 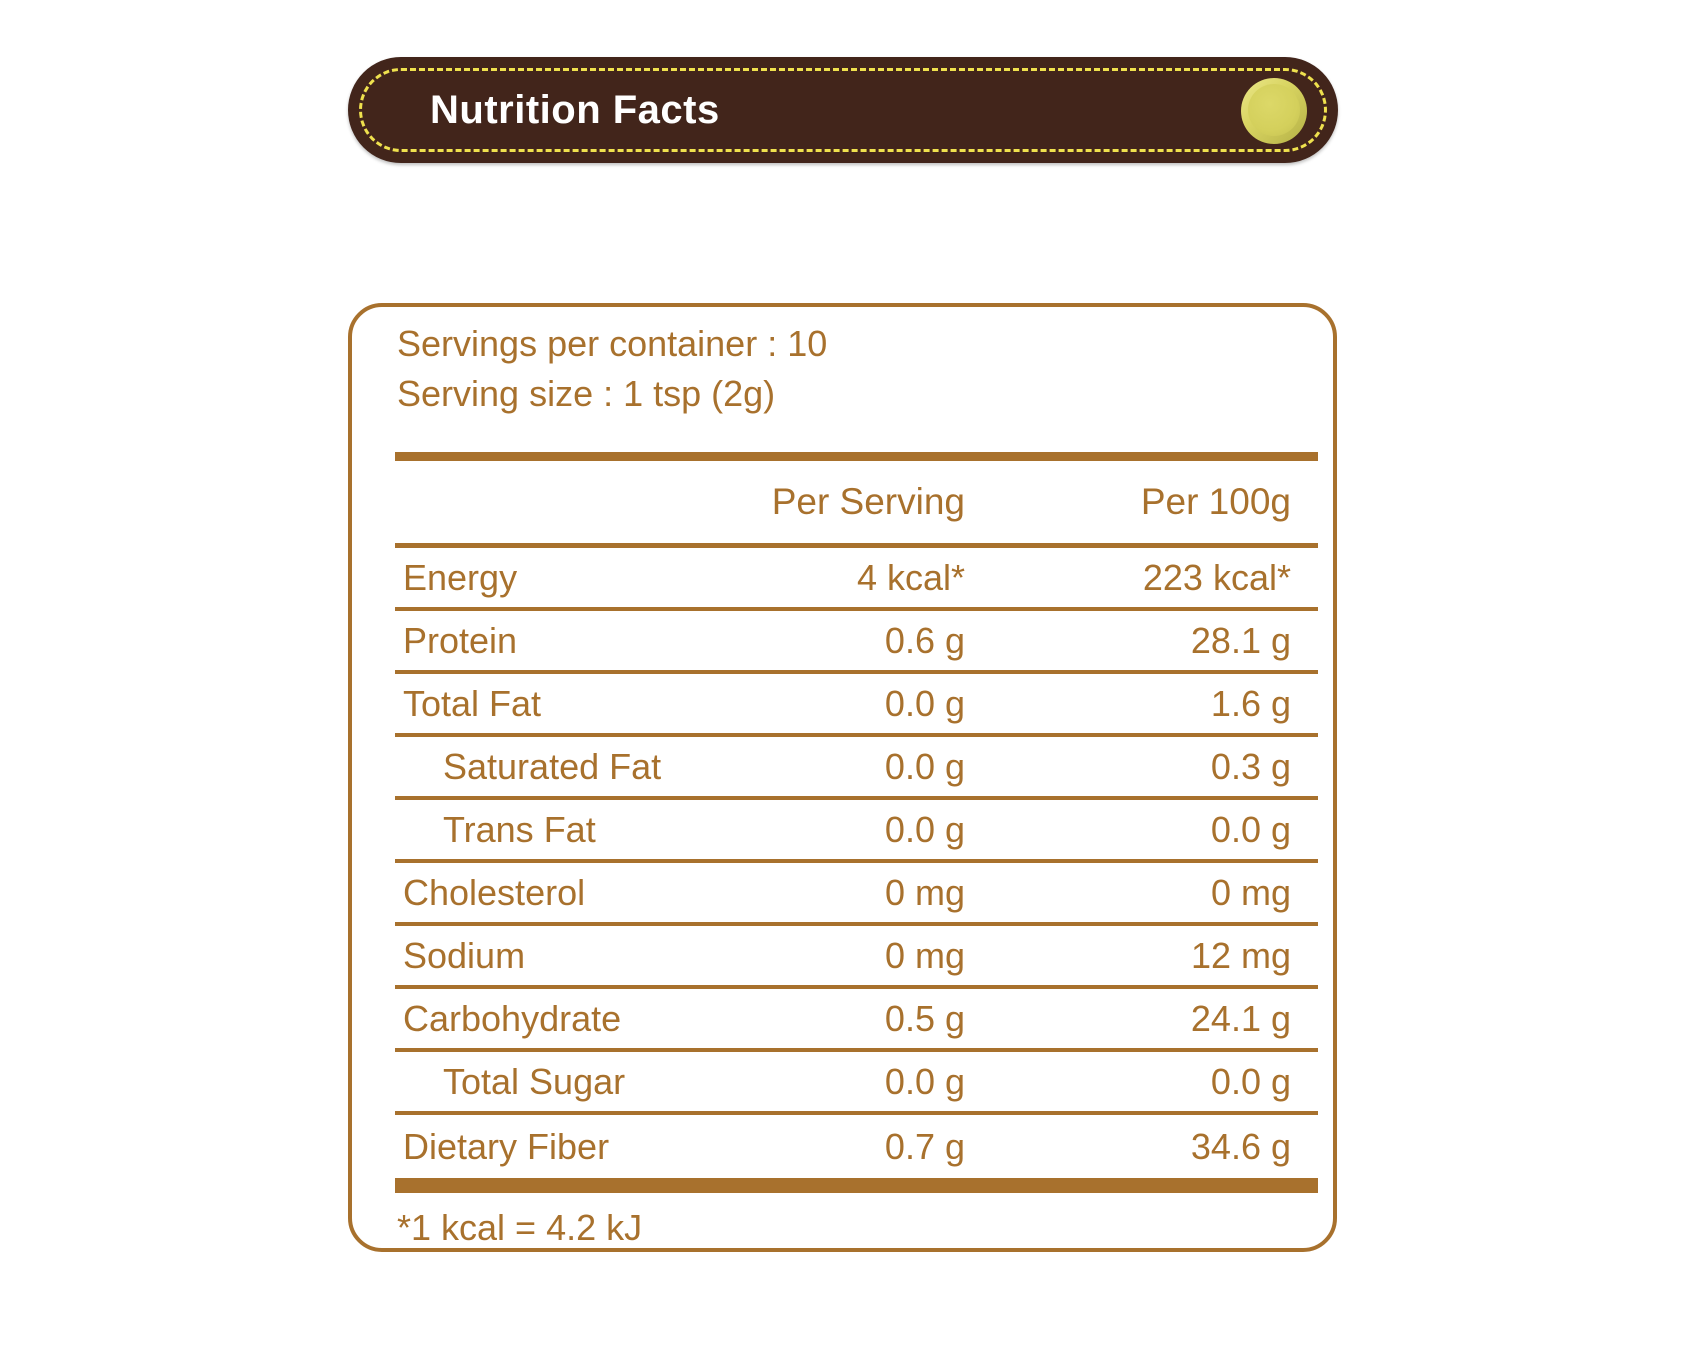 I want to click on row-label: Total Sugar, so click(x=534, y=1081).